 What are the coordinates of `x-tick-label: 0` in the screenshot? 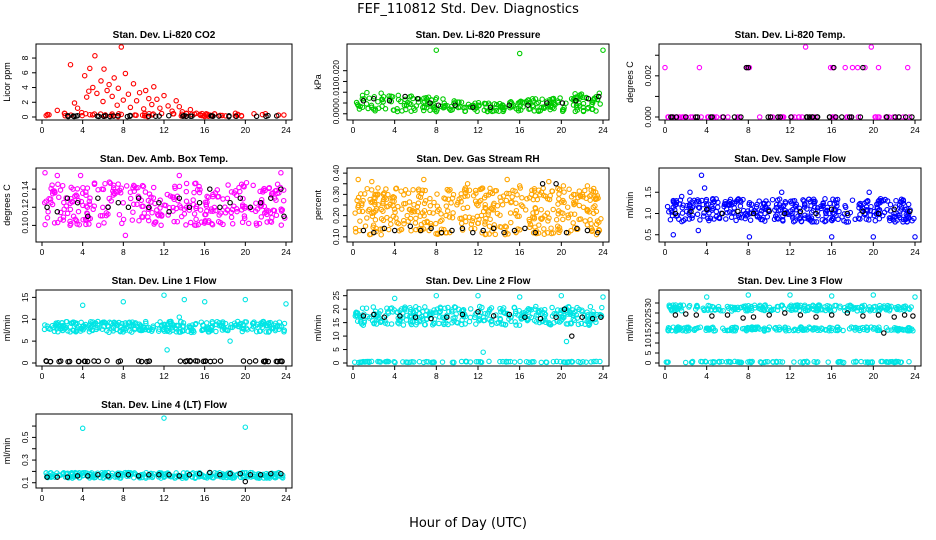 It's located at (665, 252).